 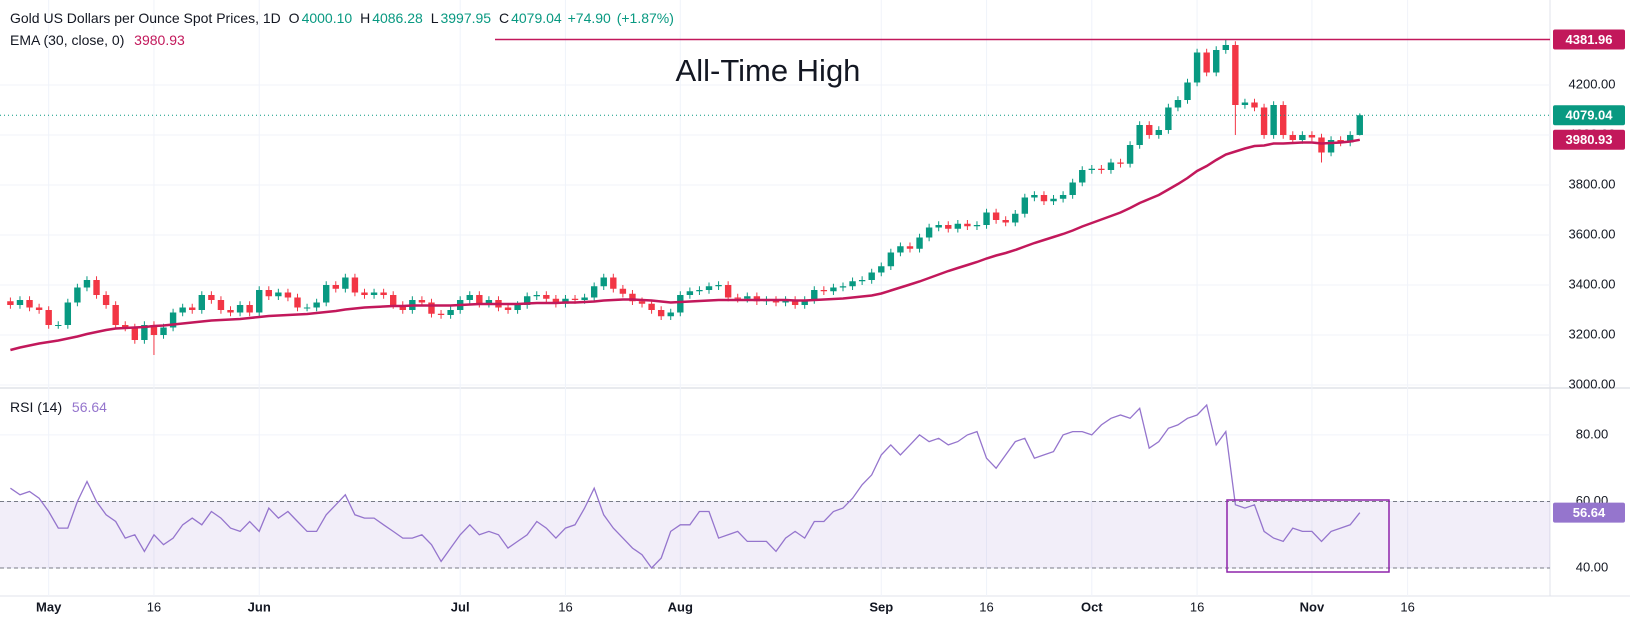 What do you see at coordinates (1592, 383) in the screenshot?
I see `y-tick-label: 3000.00` at bounding box center [1592, 383].